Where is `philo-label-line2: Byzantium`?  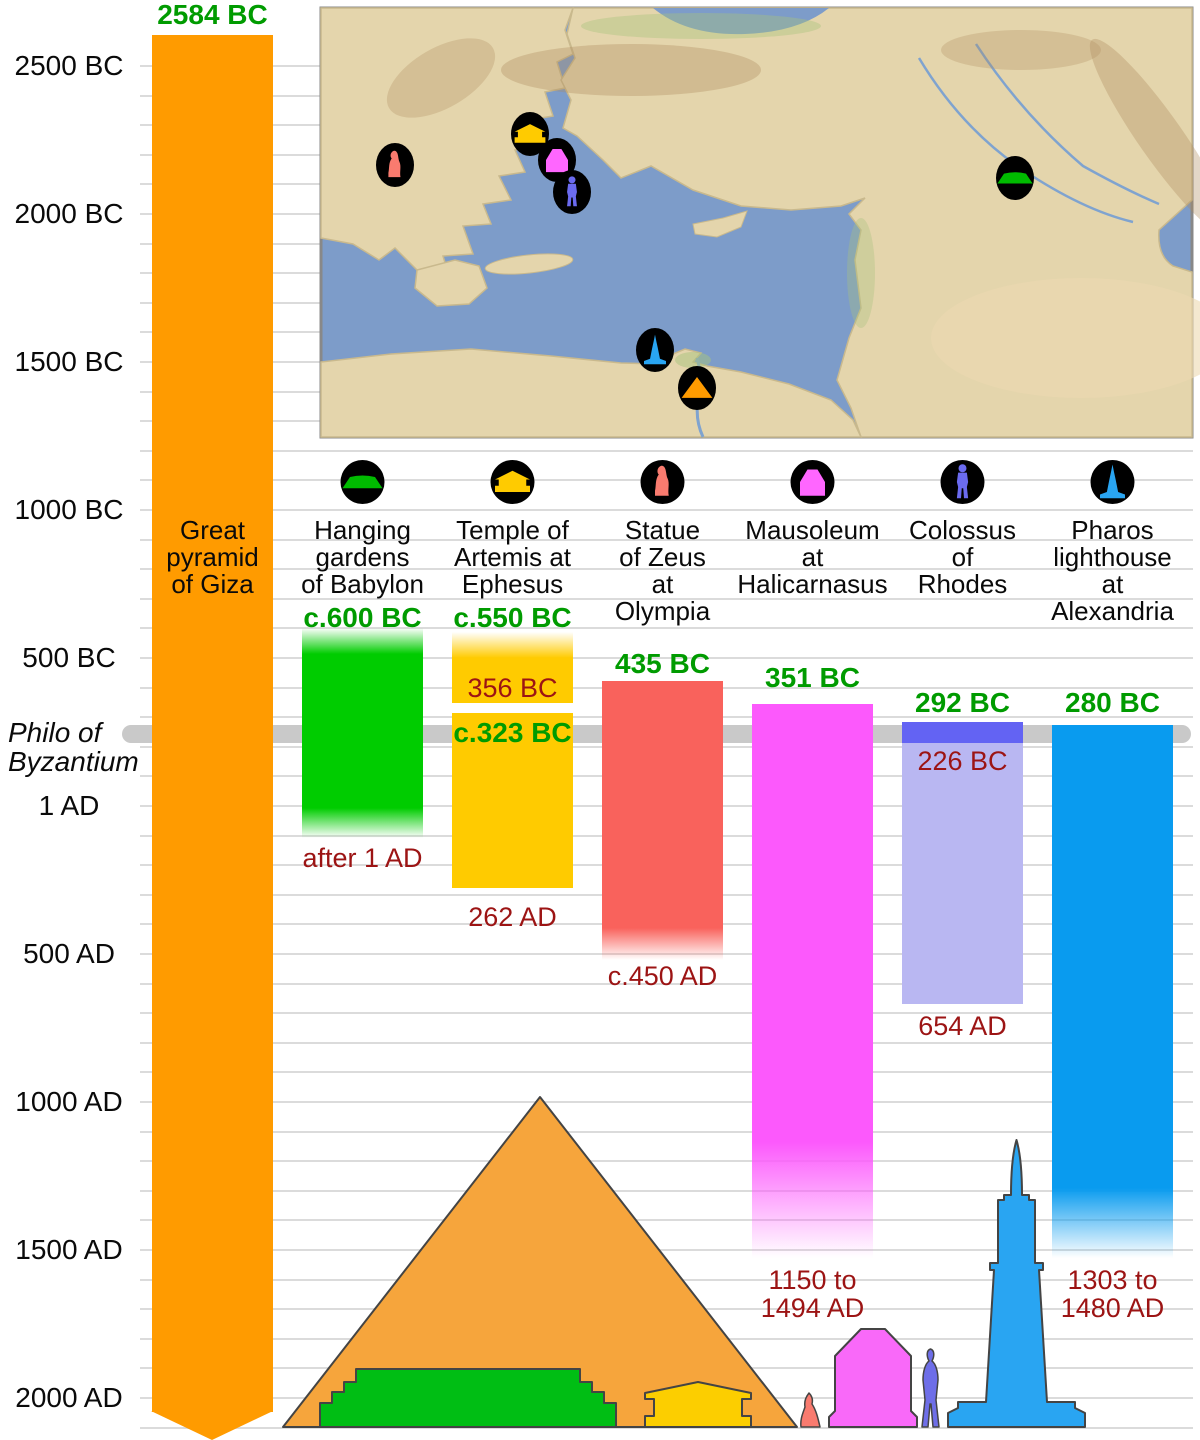 philo-label-line2: Byzantium is located at coordinates (73, 761).